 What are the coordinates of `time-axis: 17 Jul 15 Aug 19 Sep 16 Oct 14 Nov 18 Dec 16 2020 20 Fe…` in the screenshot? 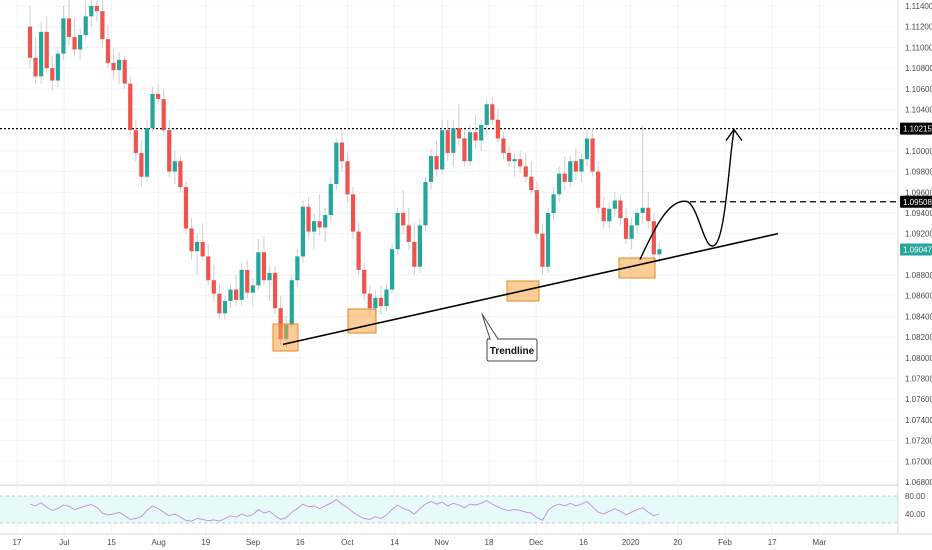 It's located at (466, 540).